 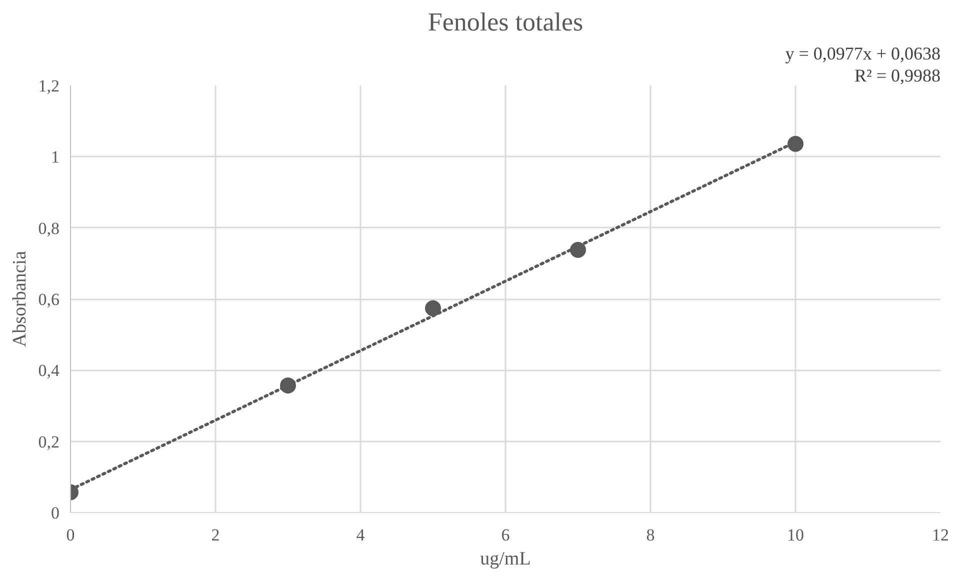 I want to click on chart-title: Fenoles totales, so click(x=506, y=22).